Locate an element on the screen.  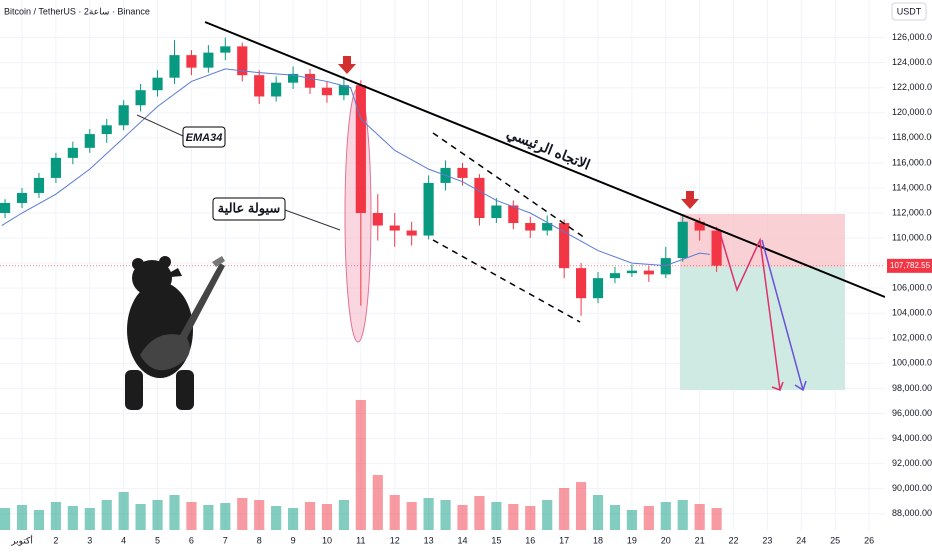
chart-title: Bitcoin / TetherUS · 2ساعة · Binance is located at coordinates (77, 11).